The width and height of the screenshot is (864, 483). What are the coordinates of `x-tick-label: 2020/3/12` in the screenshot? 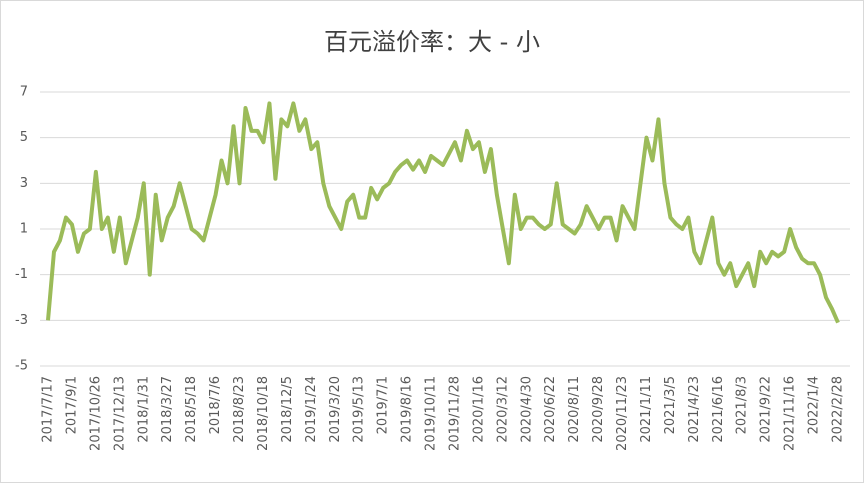 It's located at (502, 409).